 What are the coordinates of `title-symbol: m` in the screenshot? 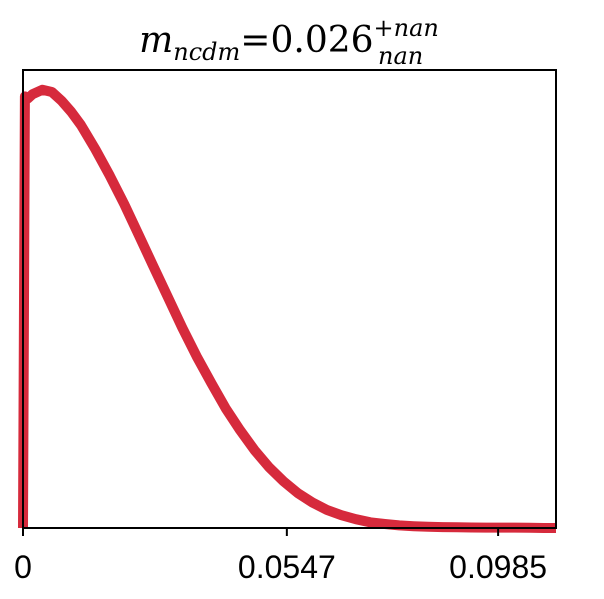 It's located at (156, 40).